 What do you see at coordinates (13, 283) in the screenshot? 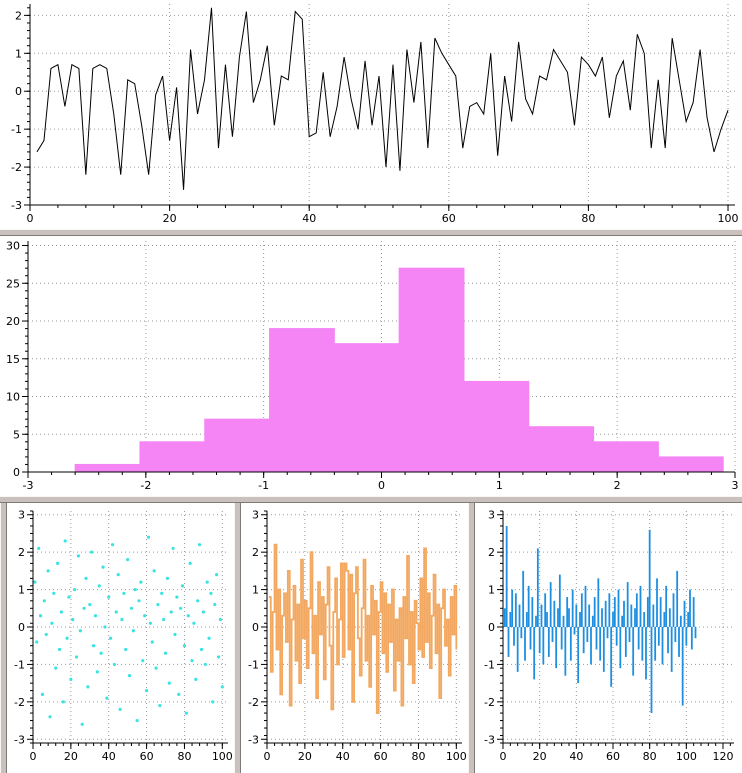
I see `svg-text: 25` at bounding box center [13, 283].